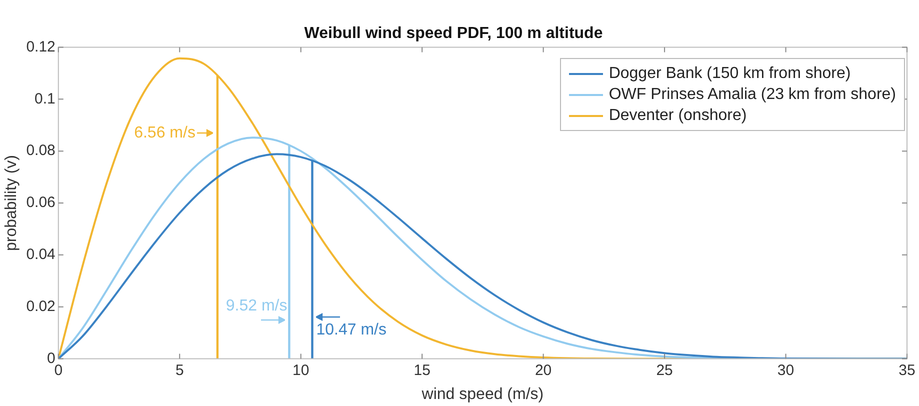 The image size is (919, 406). Describe the element at coordinates (11, 203) in the screenshot. I see `y-axis-title: probability (v)` at that location.